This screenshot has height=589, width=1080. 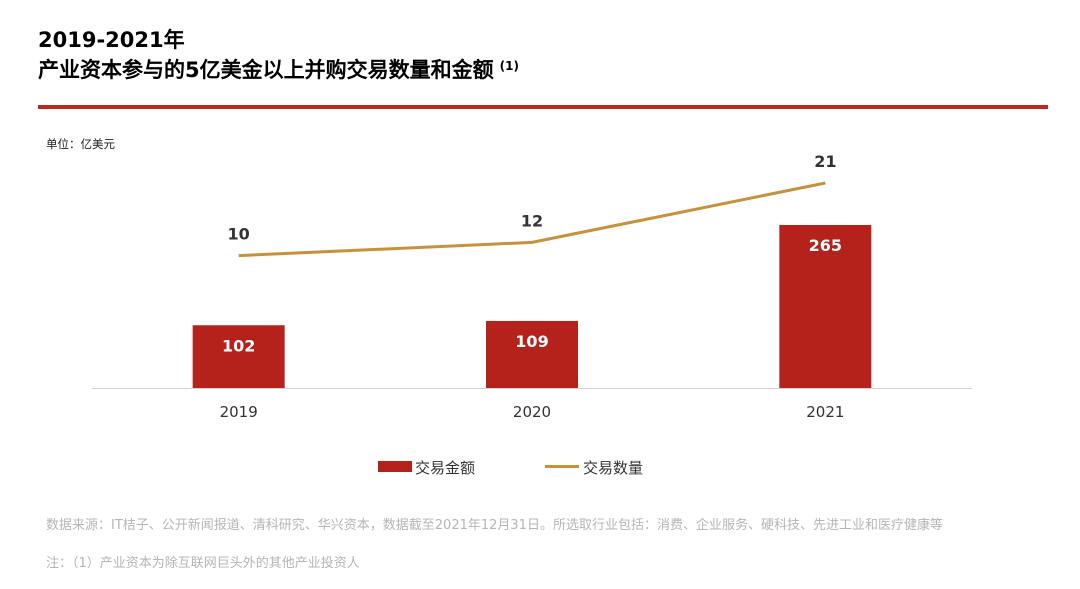 What do you see at coordinates (825, 245) in the screenshot?
I see `bar-value-label-2021: 265` at bounding box center [825, 245].